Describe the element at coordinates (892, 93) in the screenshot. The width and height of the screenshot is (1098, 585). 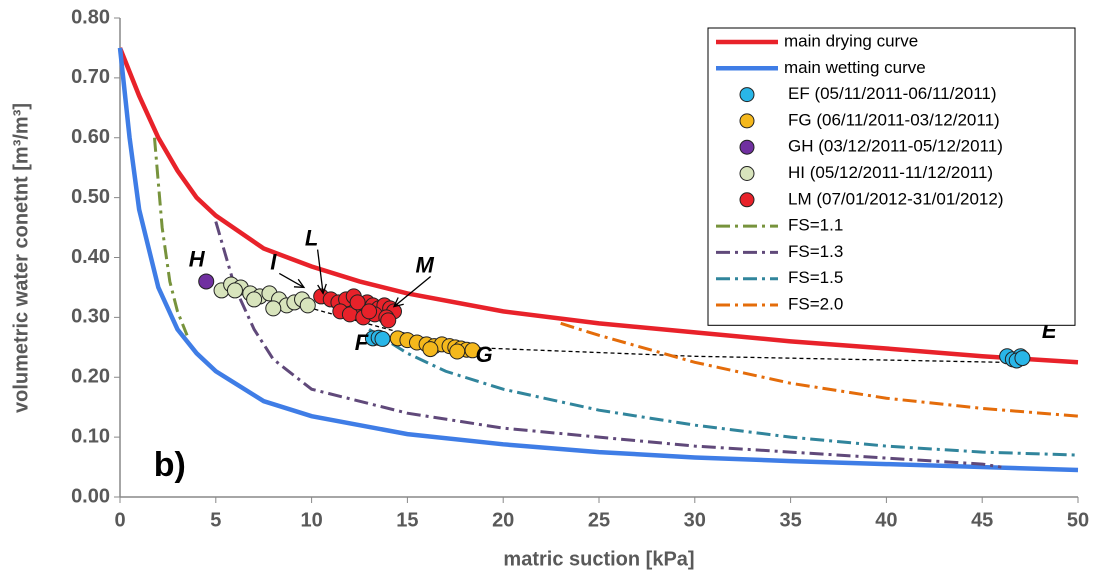
I see `legend-label: EF (05/11/2011-06/11/2011)` at that location.